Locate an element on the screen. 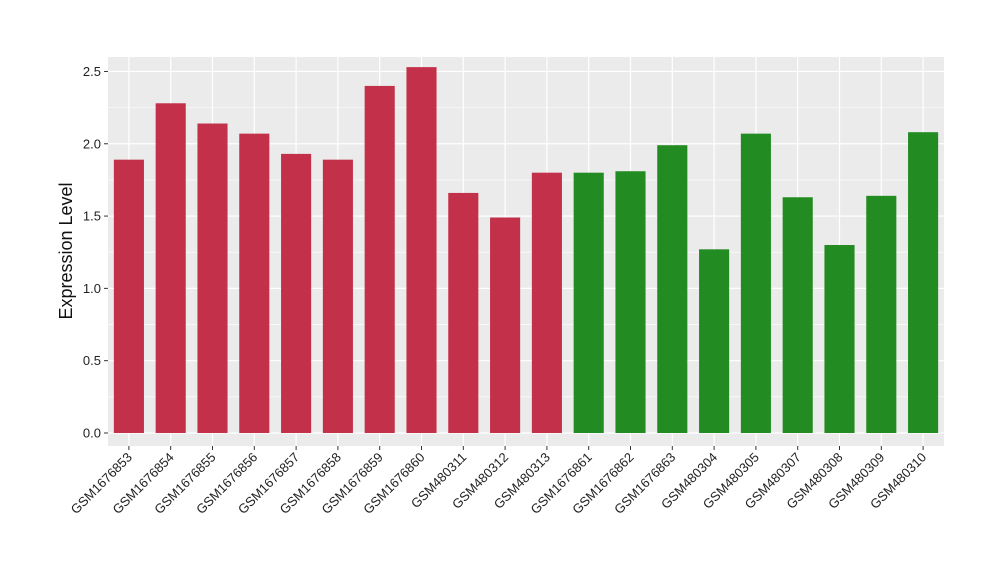 This screenshot has width=1000, height=580. bar-GSM480309 is located at coordinates (881, 314).